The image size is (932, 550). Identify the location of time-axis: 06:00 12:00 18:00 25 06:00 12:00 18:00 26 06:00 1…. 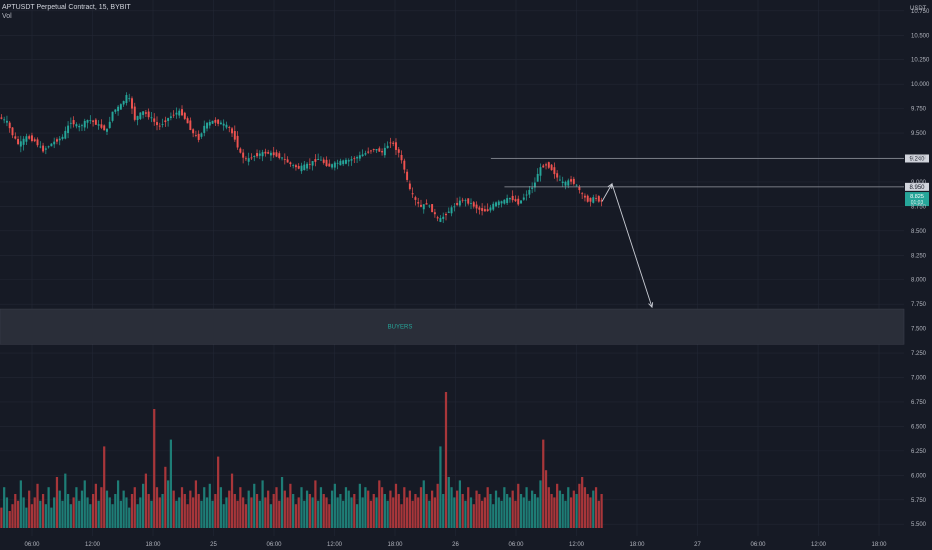
(455, 545).